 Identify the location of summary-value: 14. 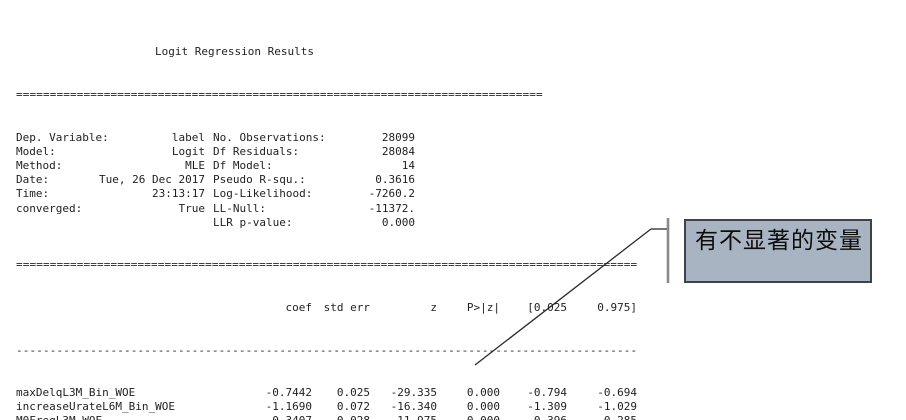
(408, 165).